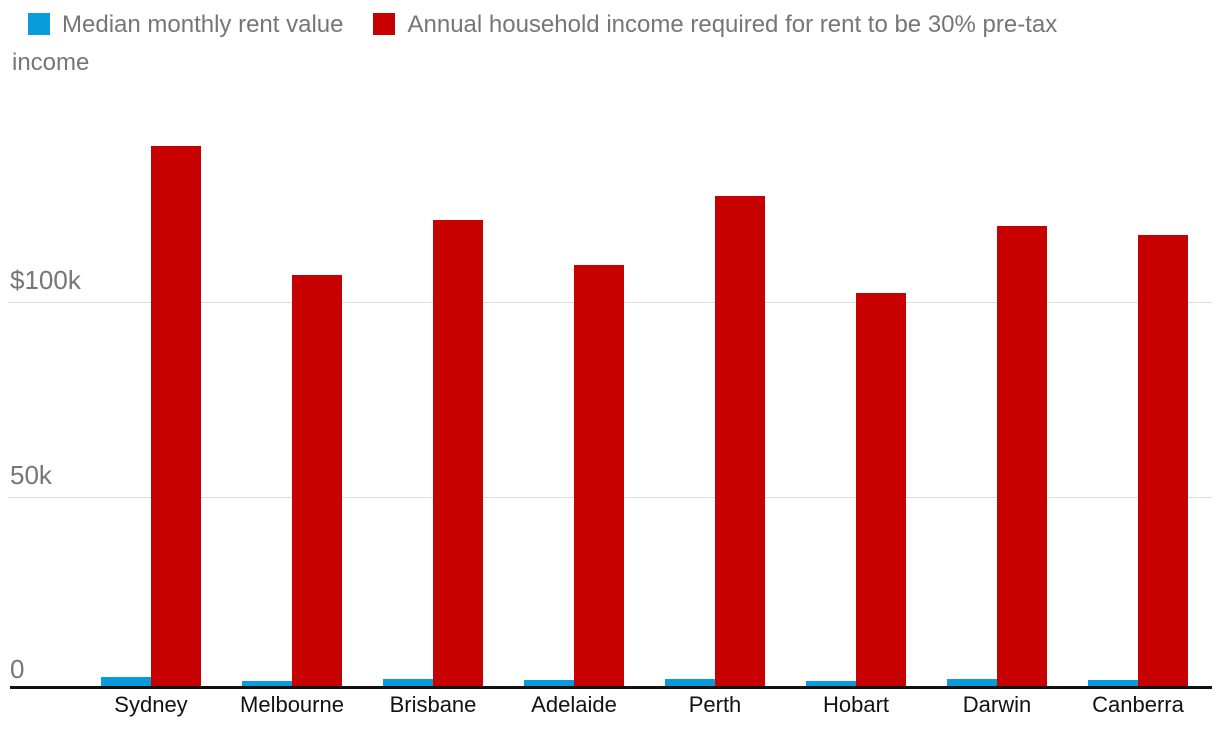 The image size is (1220, 736). What do you see at coordinates (45, 280) in the screenshot?
I see `y-tick-label: $100k` at bounding box center [45, 280].